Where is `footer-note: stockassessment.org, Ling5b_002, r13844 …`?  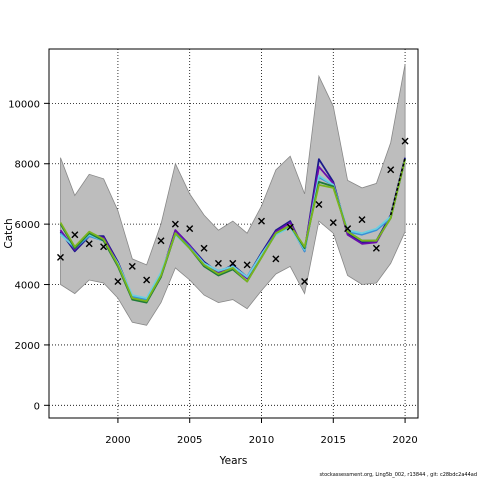
footer-note: stockassessment.org, Ling5b_002, r13844 … is located at coordinates (398, 475).